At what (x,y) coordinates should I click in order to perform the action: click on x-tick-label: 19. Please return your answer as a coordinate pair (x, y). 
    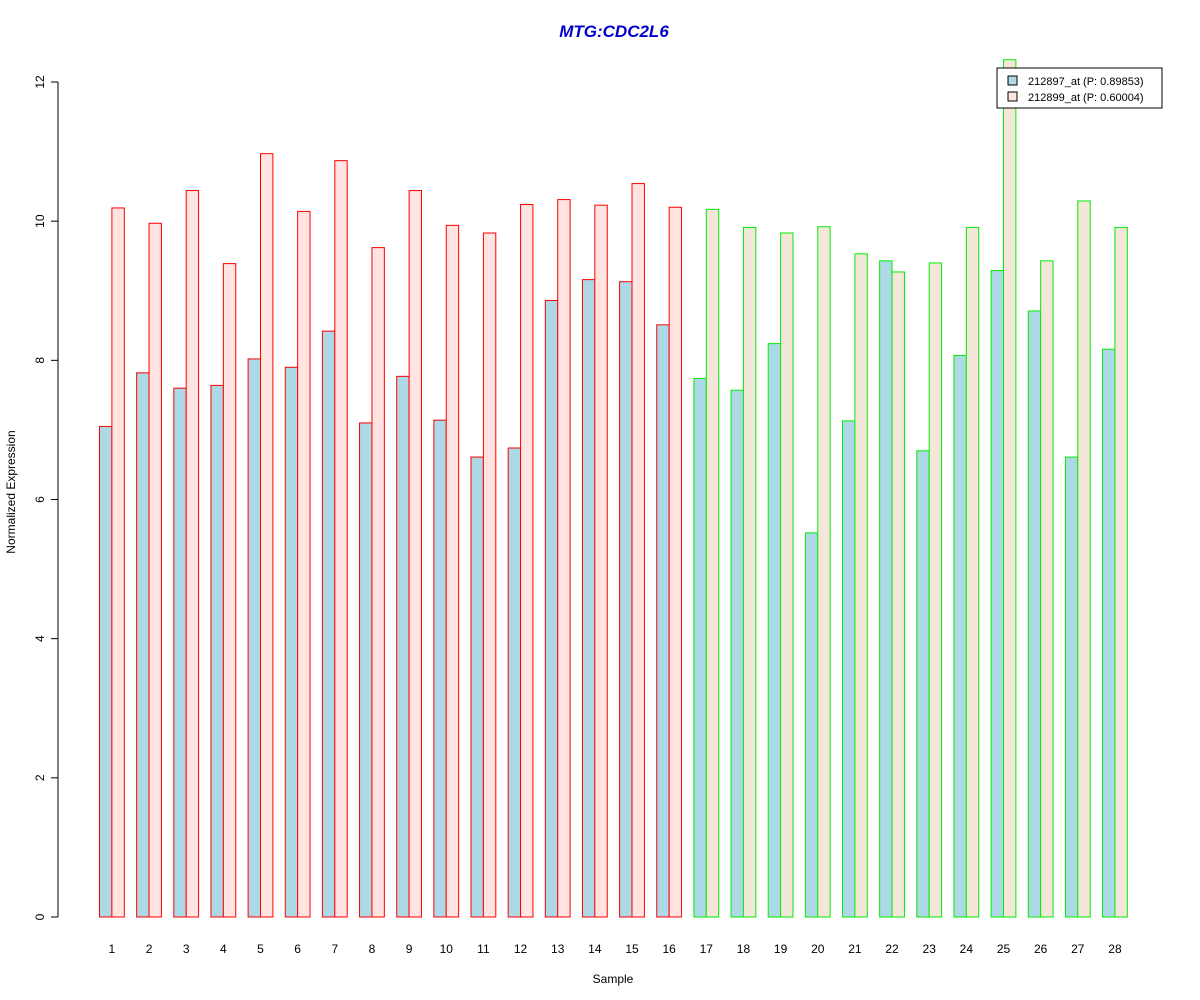
    Looking at the image, I should click on (781, 949).